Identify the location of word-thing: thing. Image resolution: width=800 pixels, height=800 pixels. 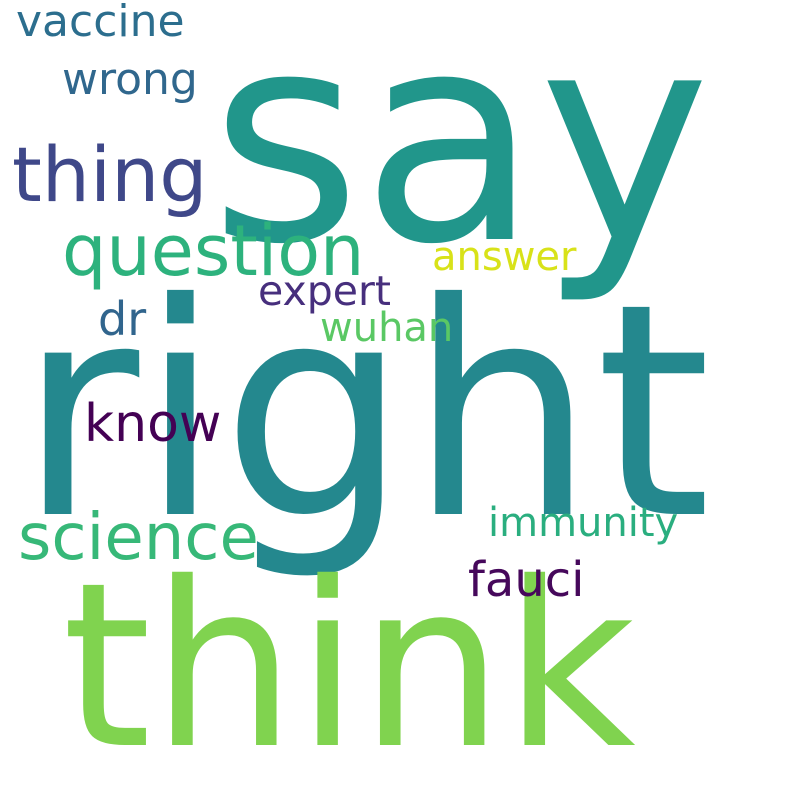
(110, 174).